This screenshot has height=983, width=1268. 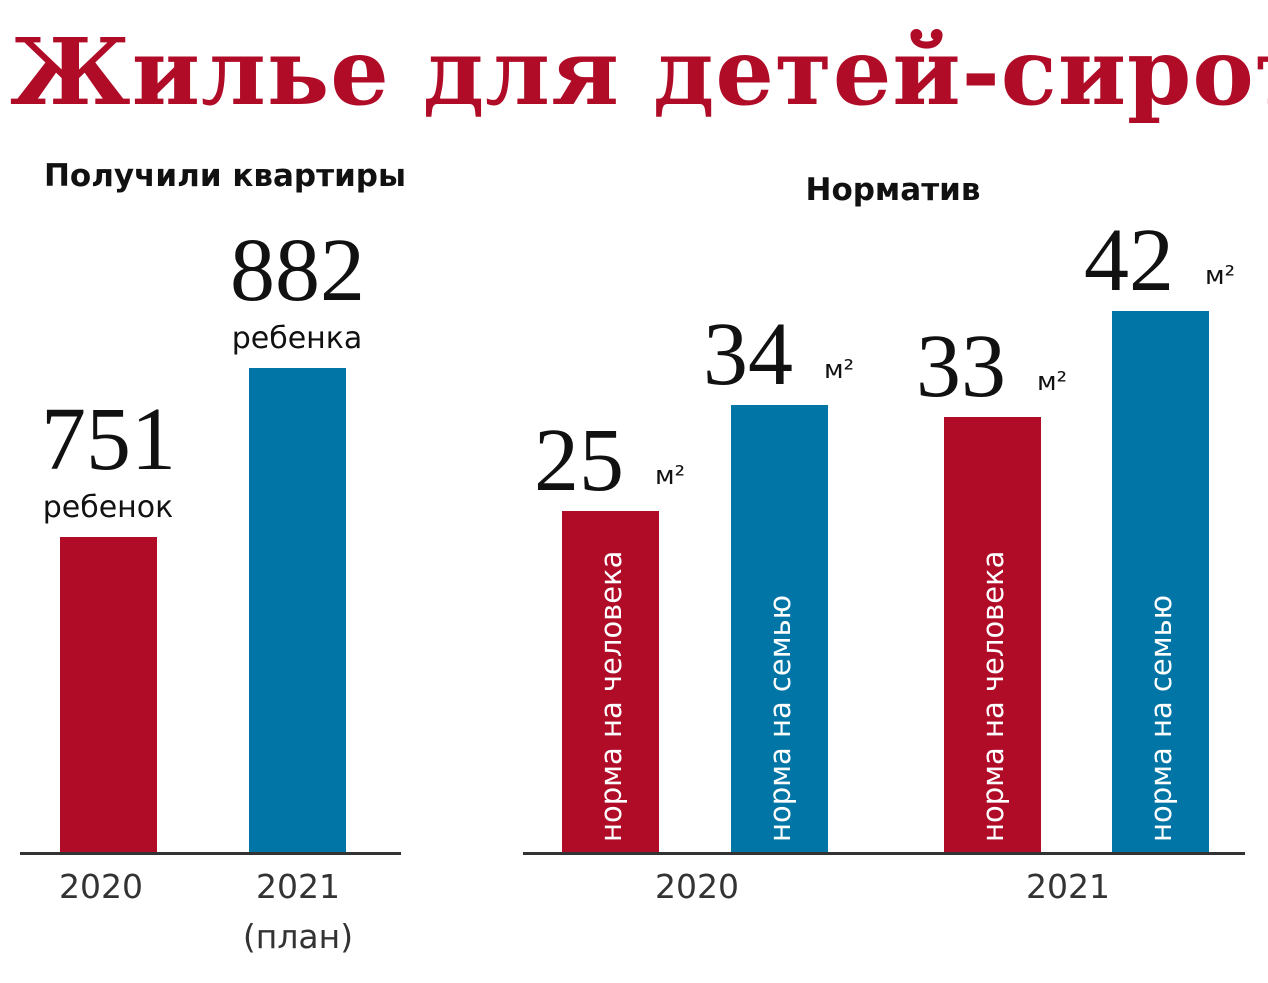 I want to click on value-caption-2021: ребенка, so click(x=297, y=338).